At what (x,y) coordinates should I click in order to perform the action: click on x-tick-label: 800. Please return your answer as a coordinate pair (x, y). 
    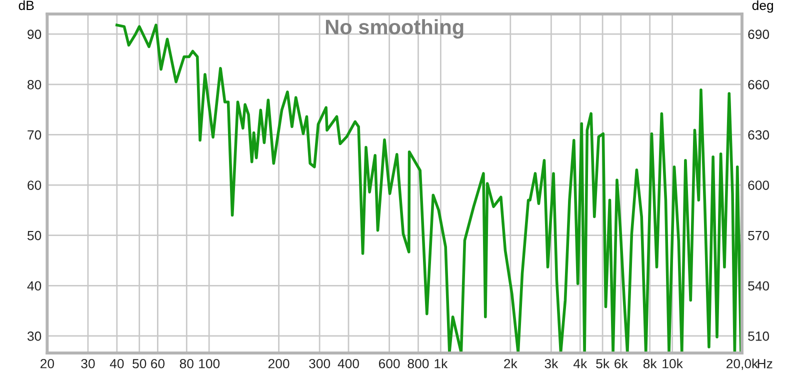
    Looking at the image, I should click on (418, 363).